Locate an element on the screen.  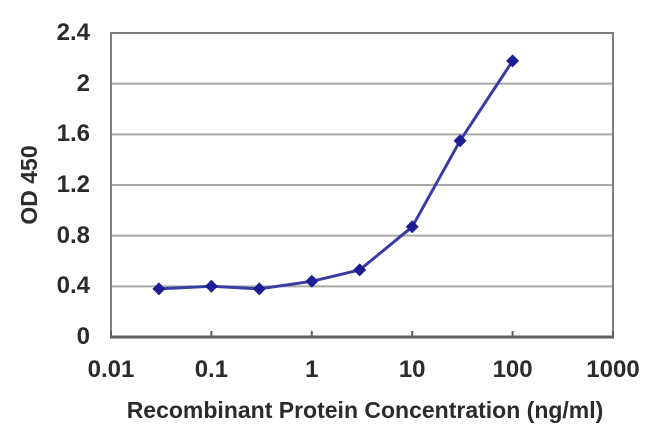
y-tick-label: 0.8 is located at coordinates (73, 235).